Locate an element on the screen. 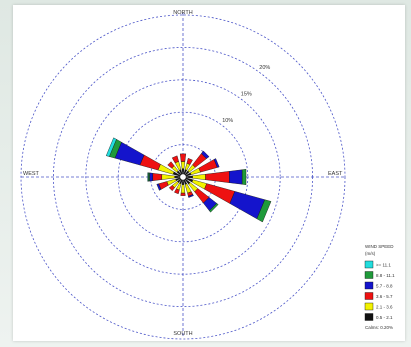  legend-label: 5.7 - 8.8 is located at coordinates (384, 286).